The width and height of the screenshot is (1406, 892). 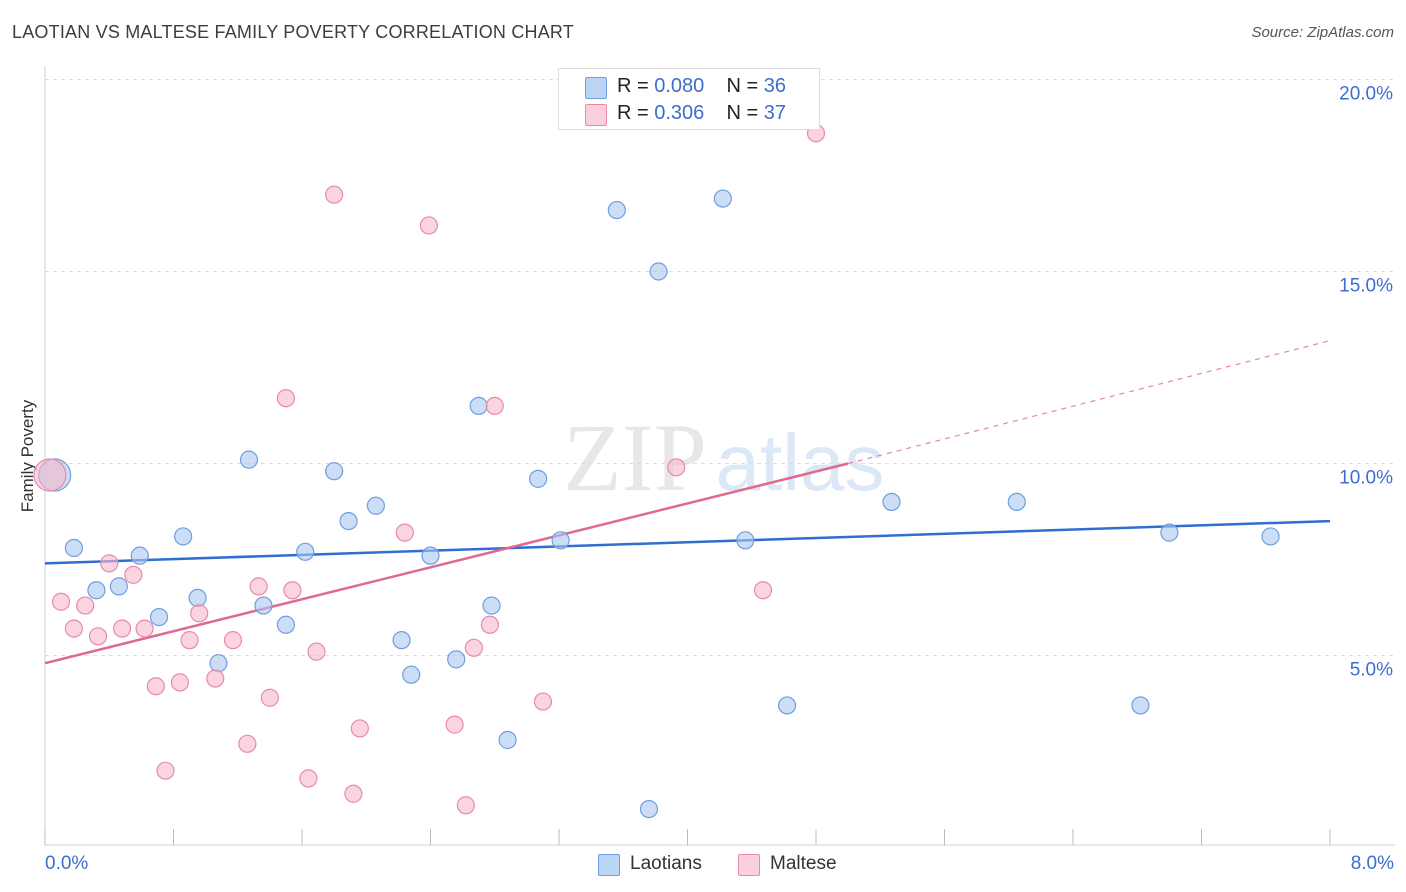 What do you see at coordinates (803, 863) in the screenshot?
I see `legend-label-maltese: Maltese` at bounding box center [803, 863].